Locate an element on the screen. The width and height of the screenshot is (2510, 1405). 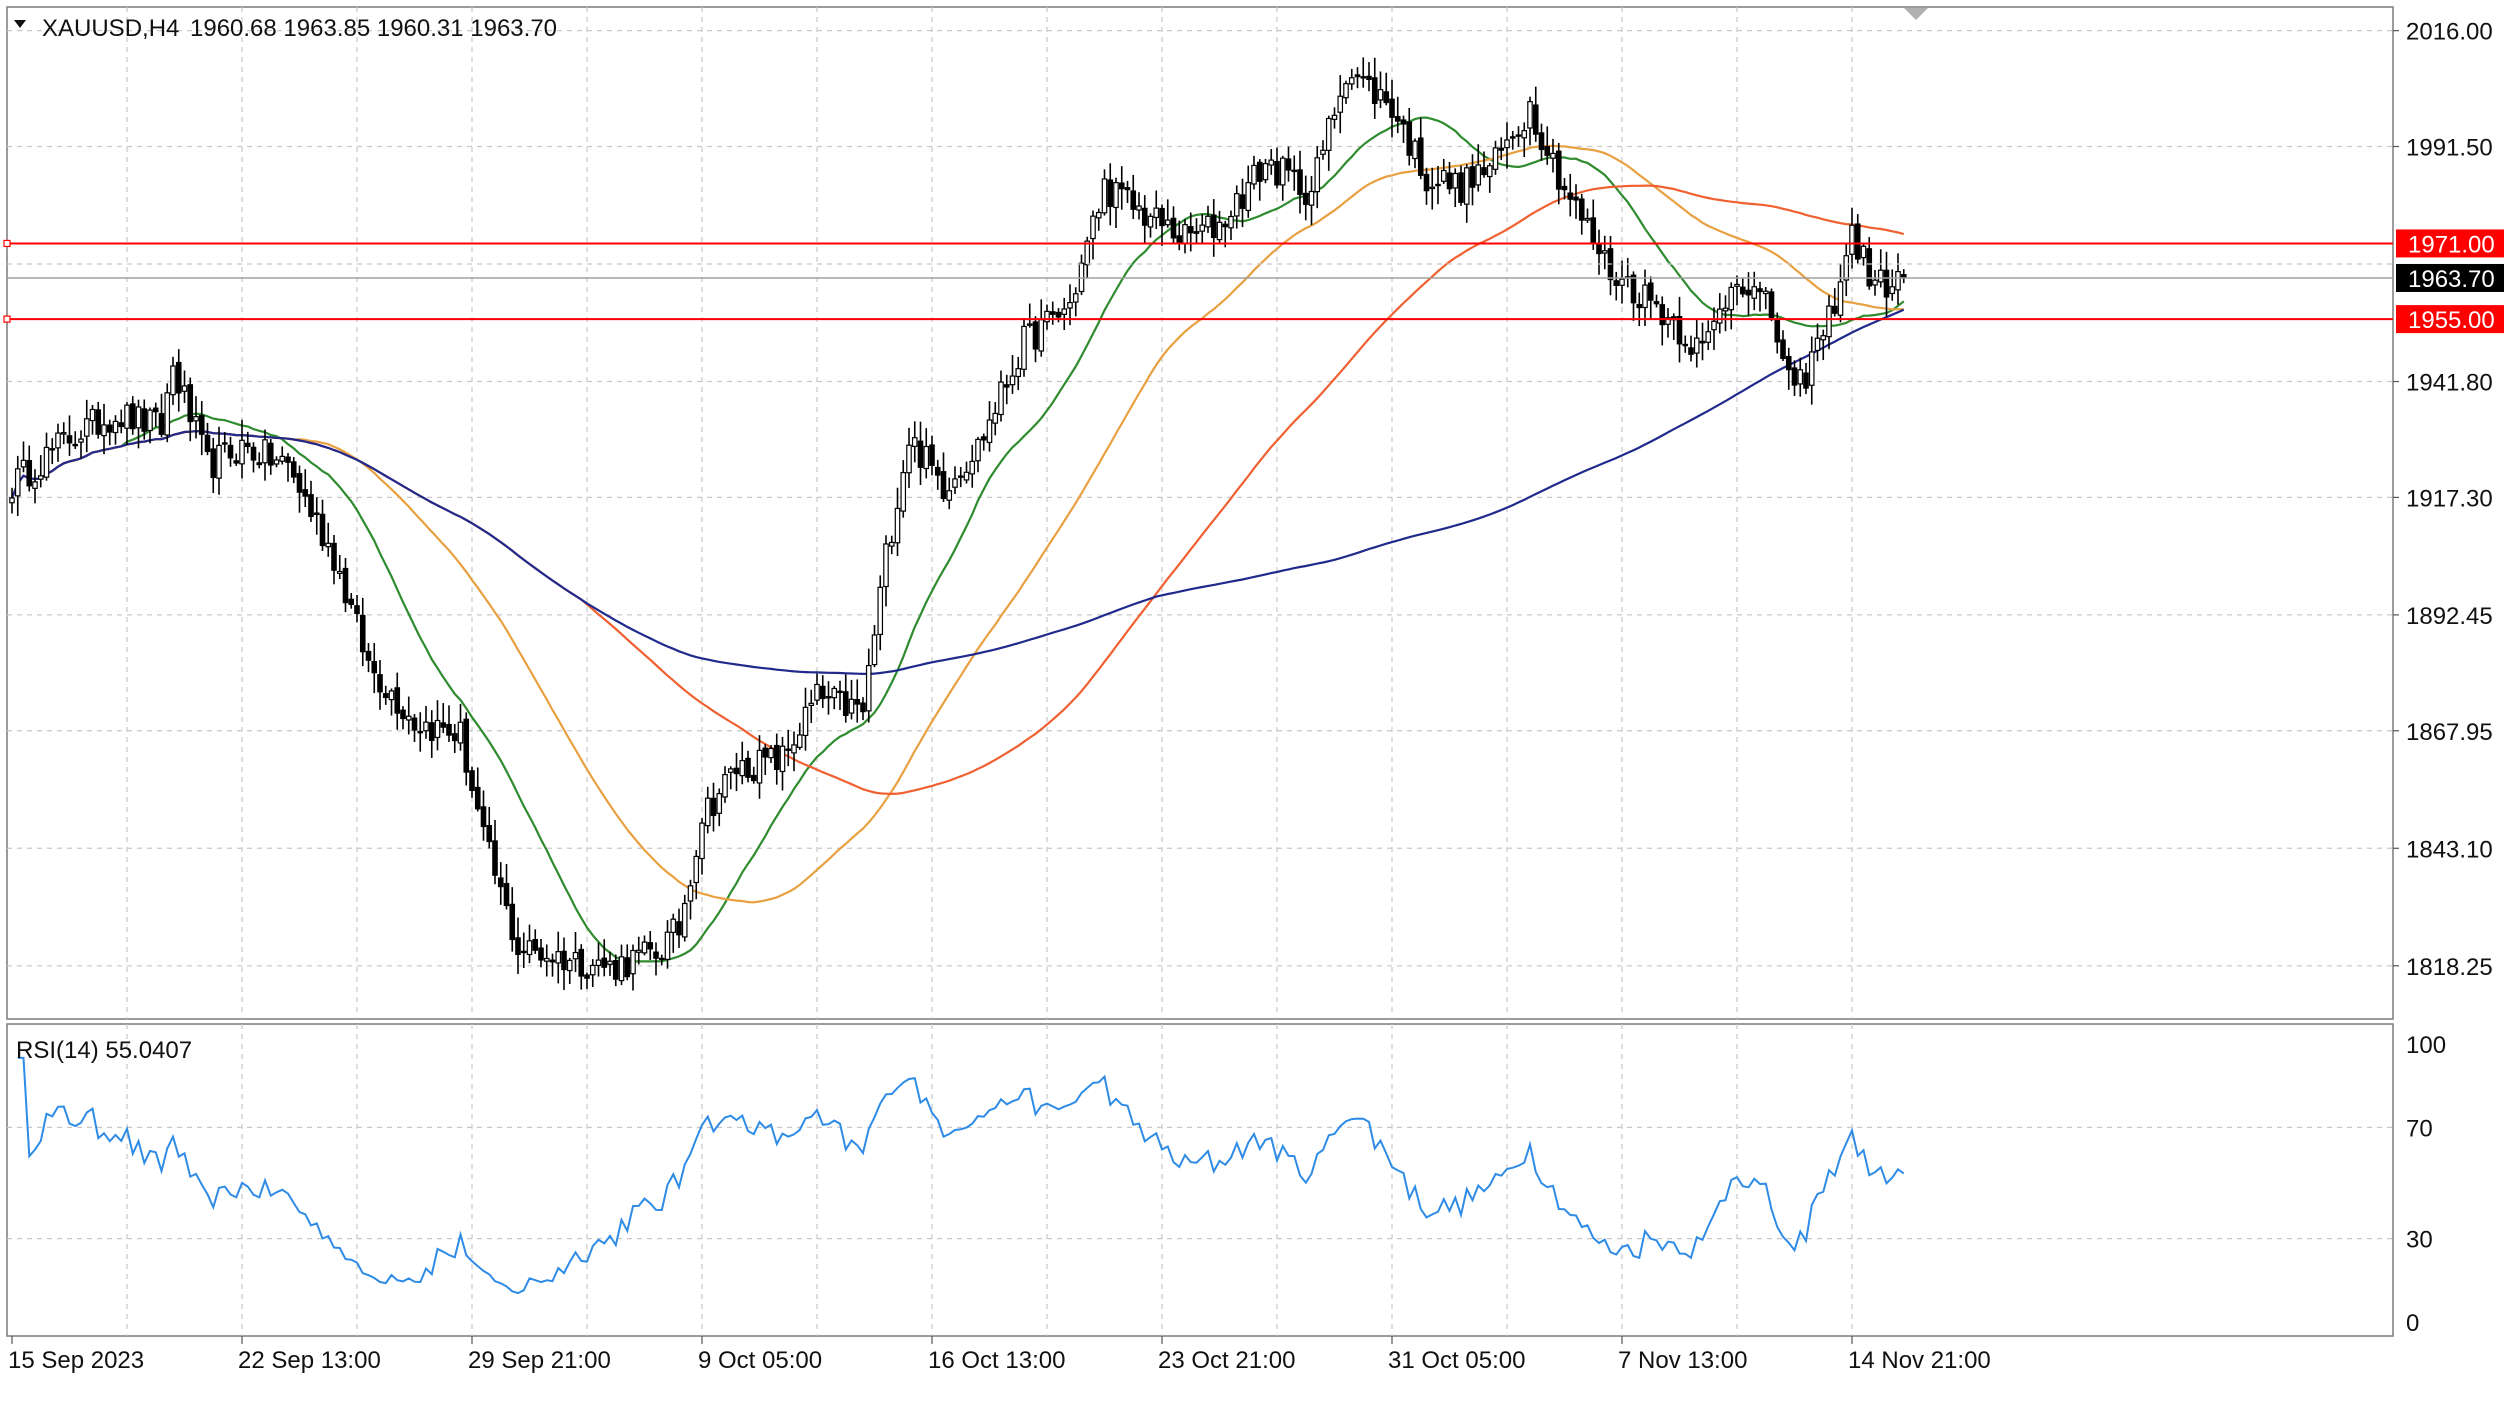
time-tick-label: 9 Oct 05:00 is located at coordinates (760, 1360).